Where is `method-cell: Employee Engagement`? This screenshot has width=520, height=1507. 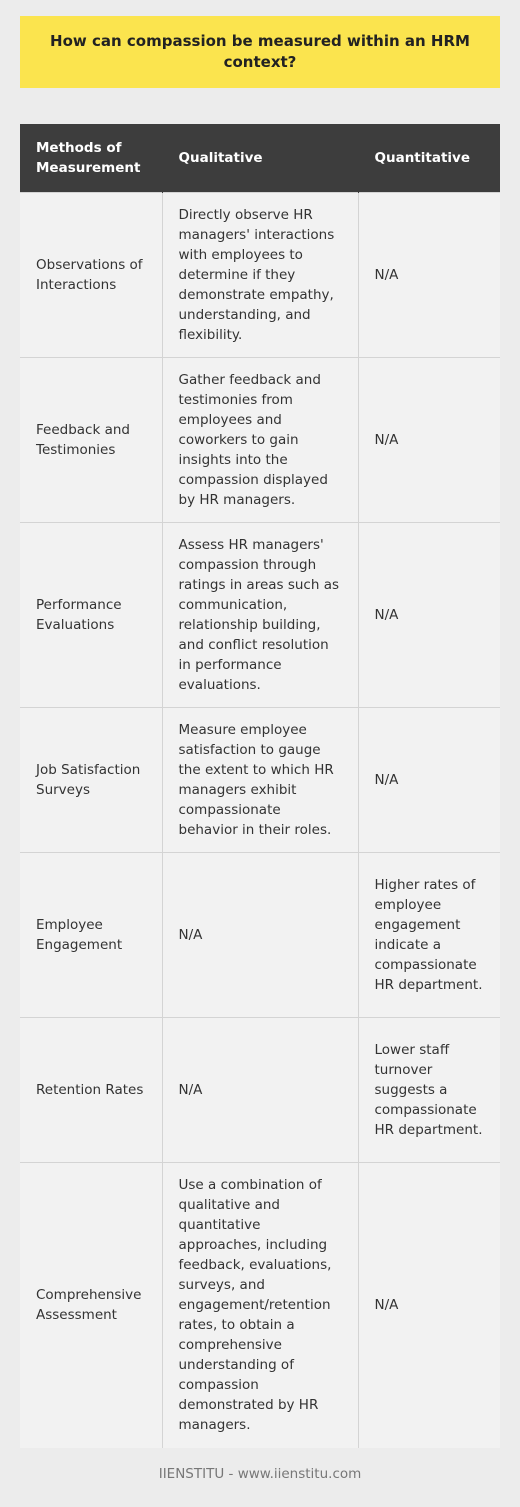
method-cell: Employee Engagement is located at coordinates (91, 935).